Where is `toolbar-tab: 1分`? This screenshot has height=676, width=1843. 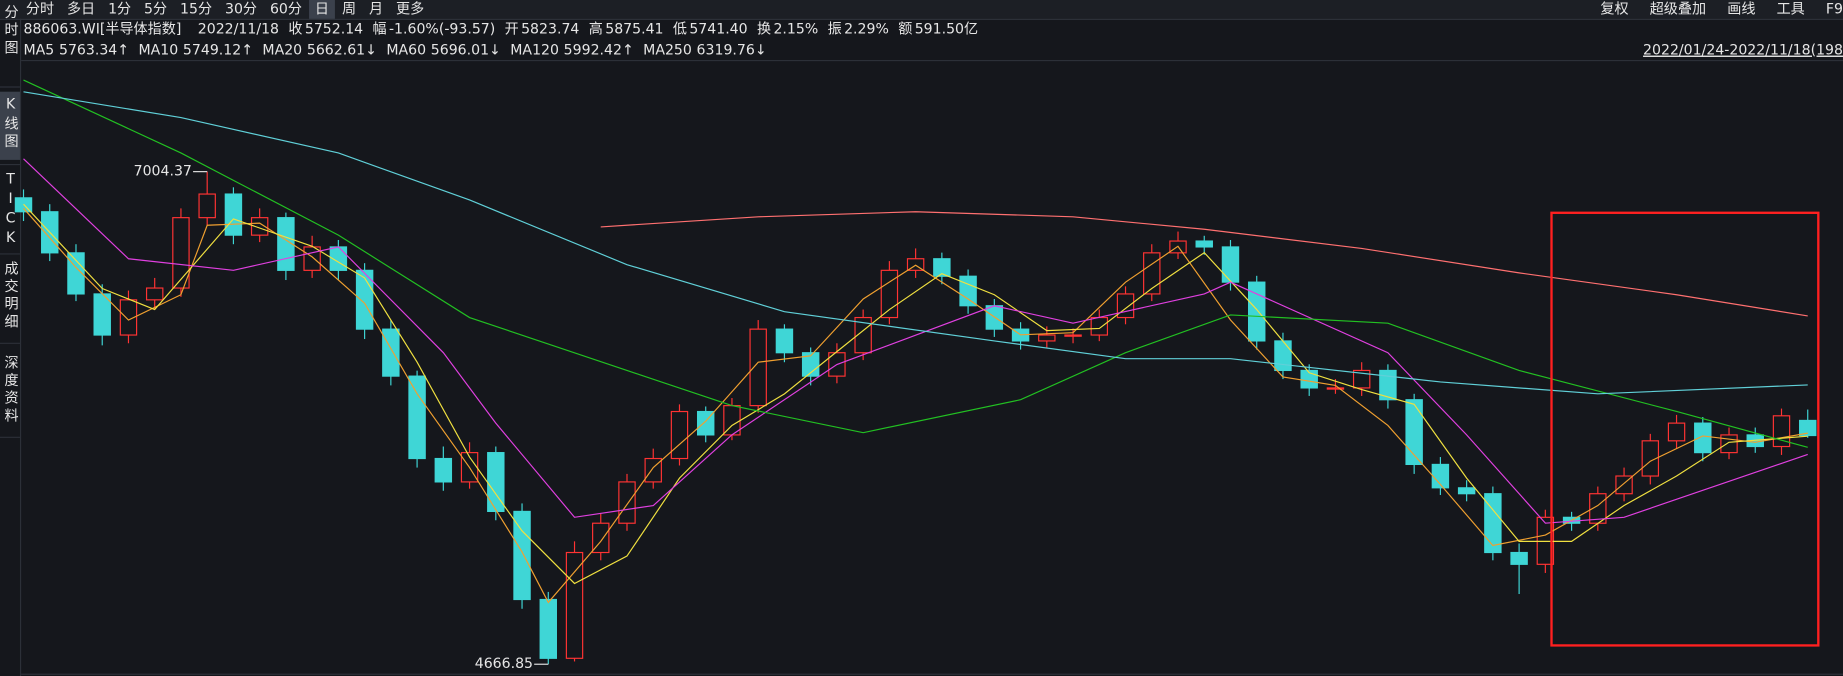
toolbar-tab: 1分 is located at coordinates (119, 9).